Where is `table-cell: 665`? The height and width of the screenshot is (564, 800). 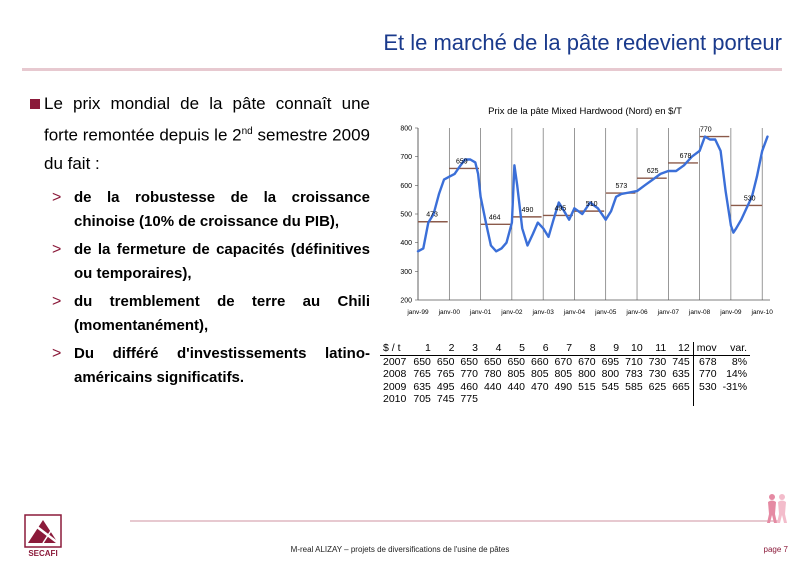 table-cell: 665 is located at coordinates (681, 386).